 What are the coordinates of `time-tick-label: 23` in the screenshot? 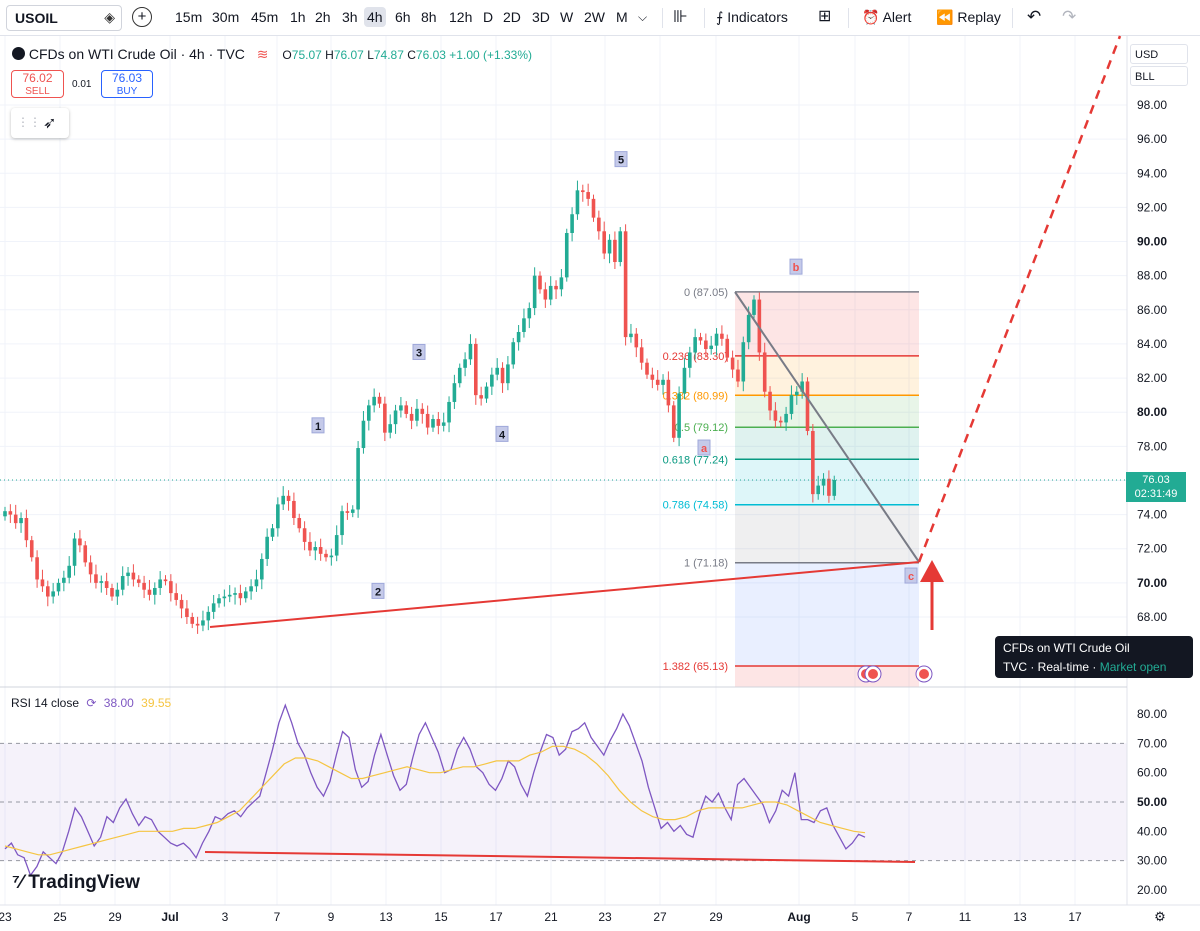 It's located at (605, 917).